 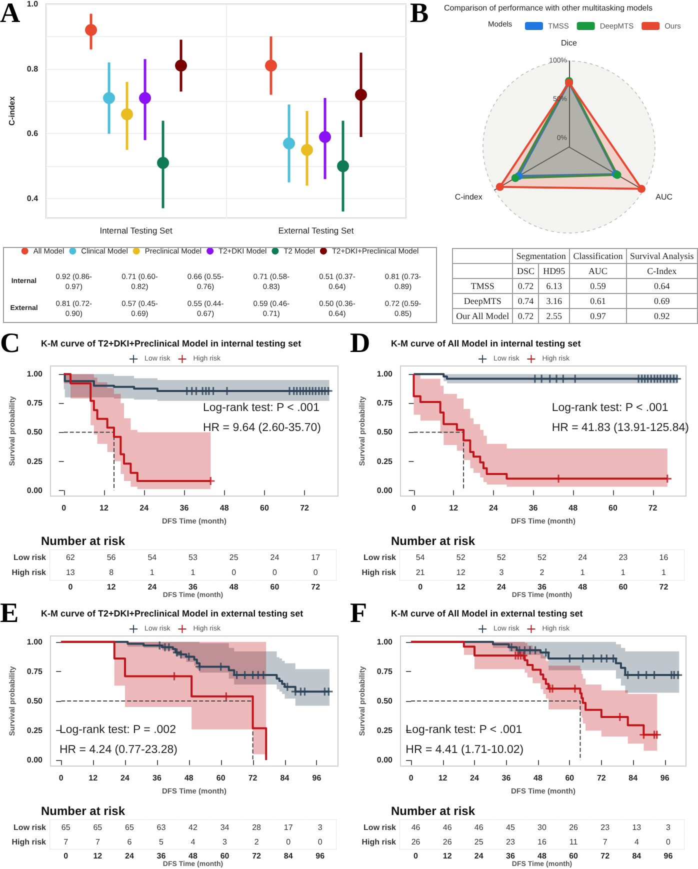 What do you see at coordinates (257, 841) in the screenshot?
I see `data-label: 2` at bounding box center [257, 841].